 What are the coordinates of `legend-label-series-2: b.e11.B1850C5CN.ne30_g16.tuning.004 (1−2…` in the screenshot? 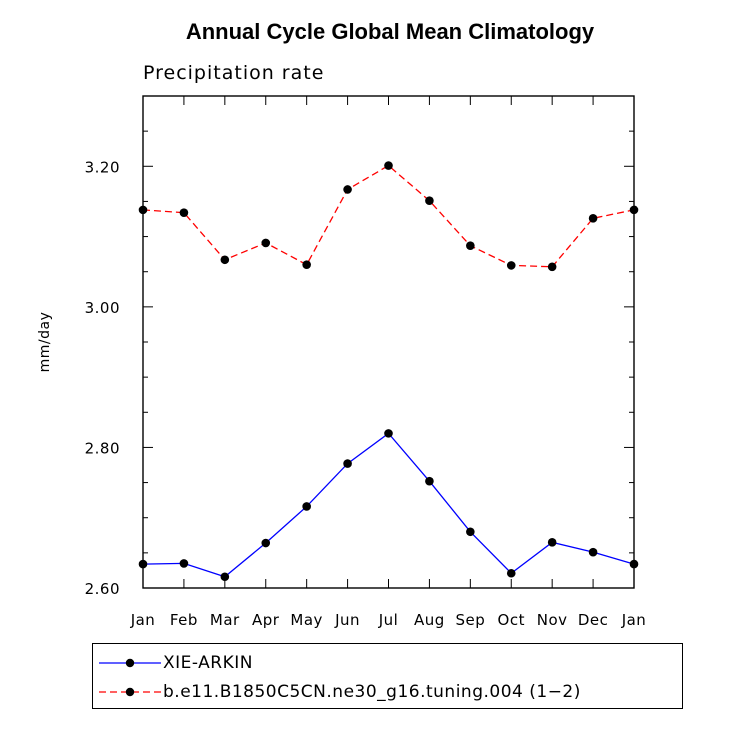 It's located at (372, 692).